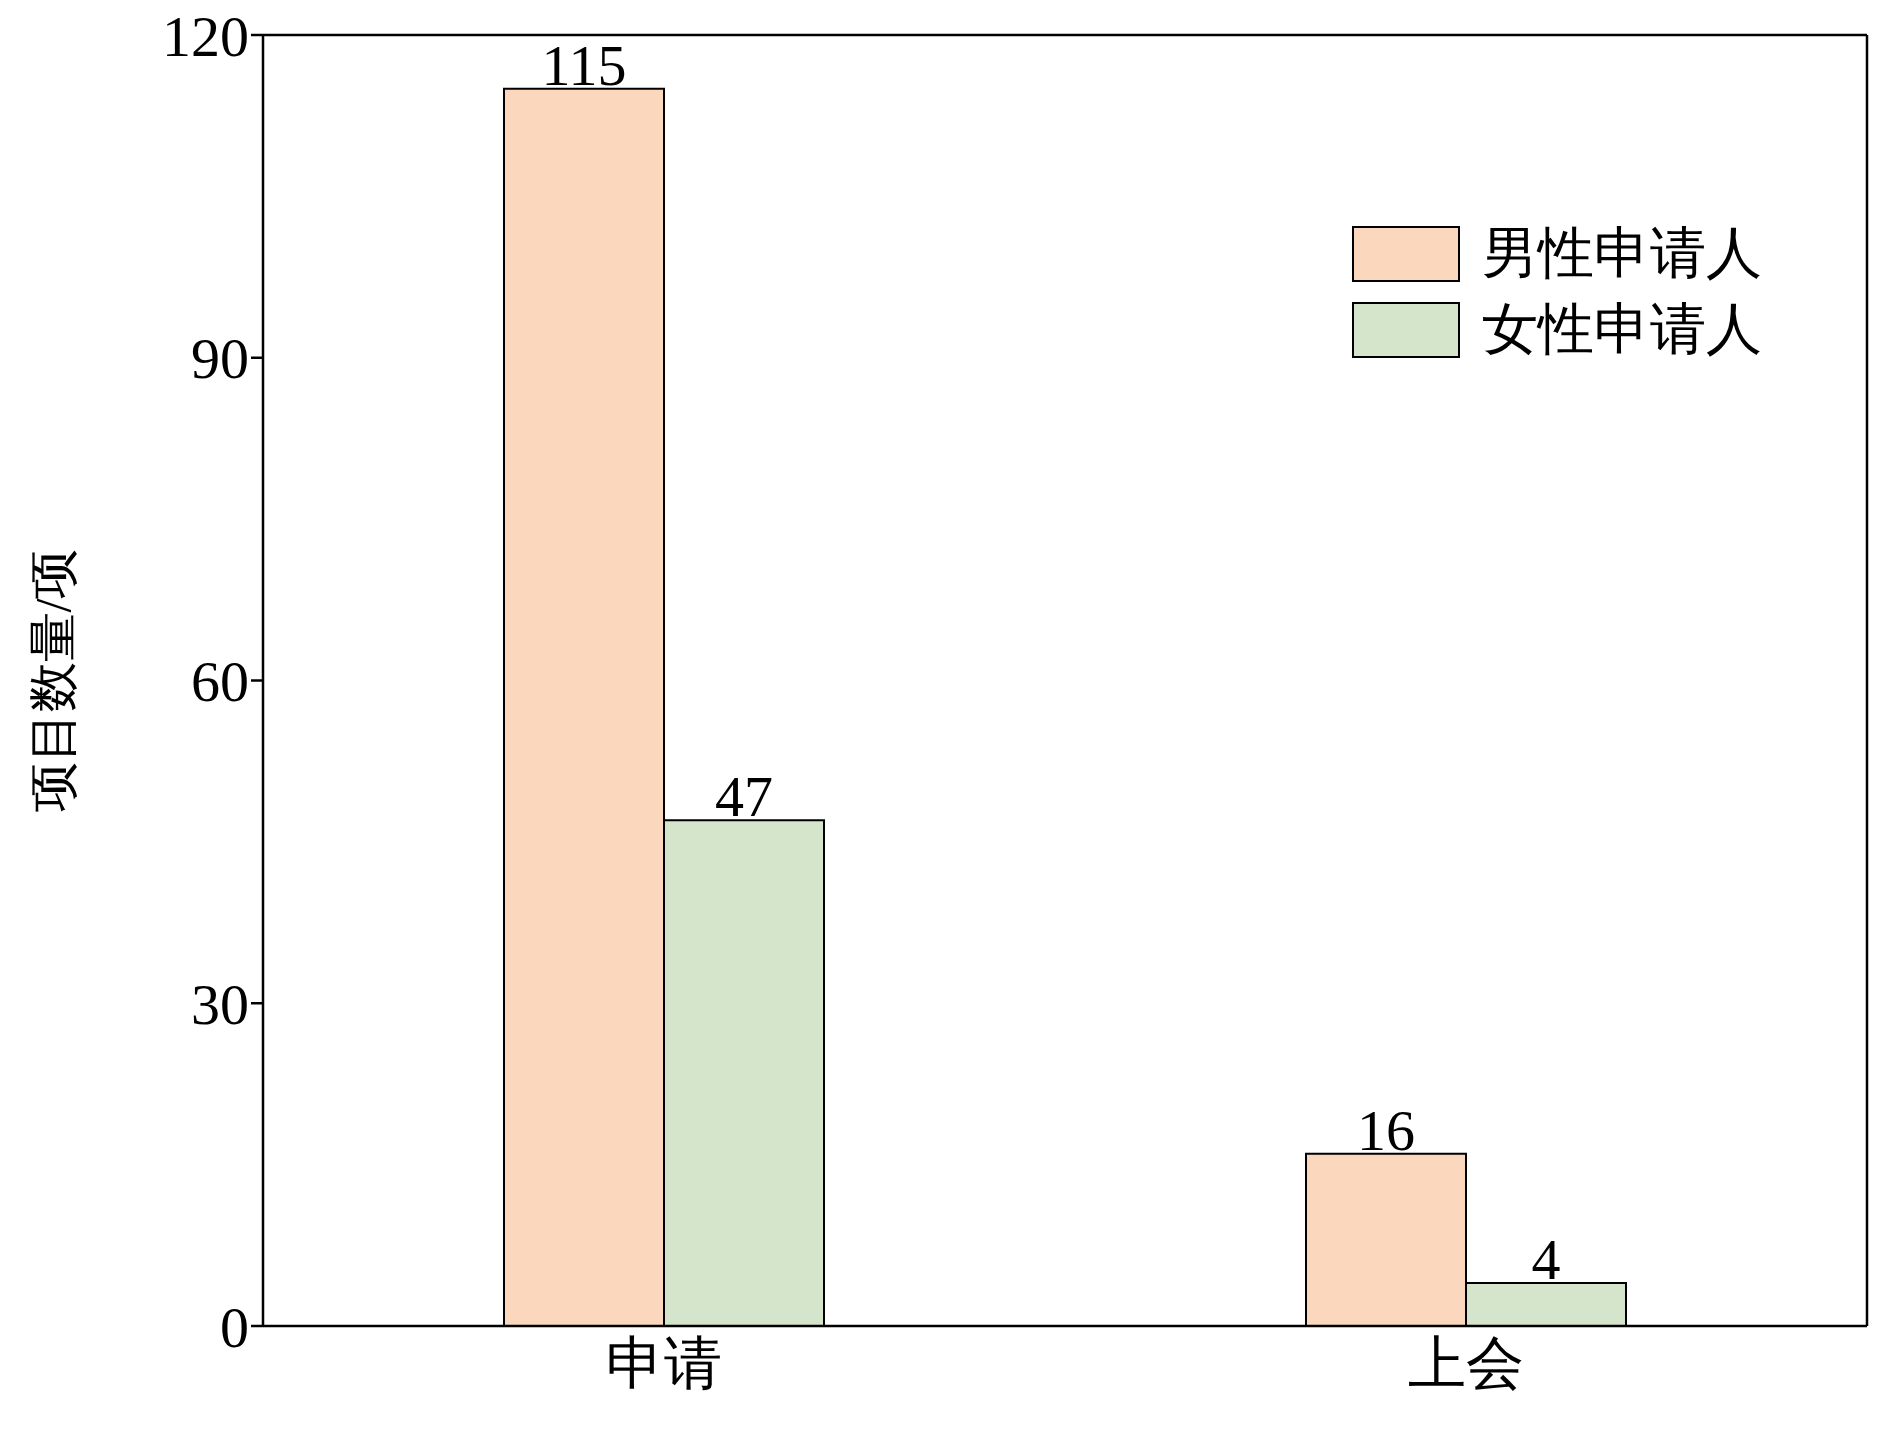 The height and width of the screenshot is (1439, 1890). What do you see at coordinates (53, 680) in the screenshot?
I see `y-axis-title: 项目数量/项` at bounding box center [53, 680].